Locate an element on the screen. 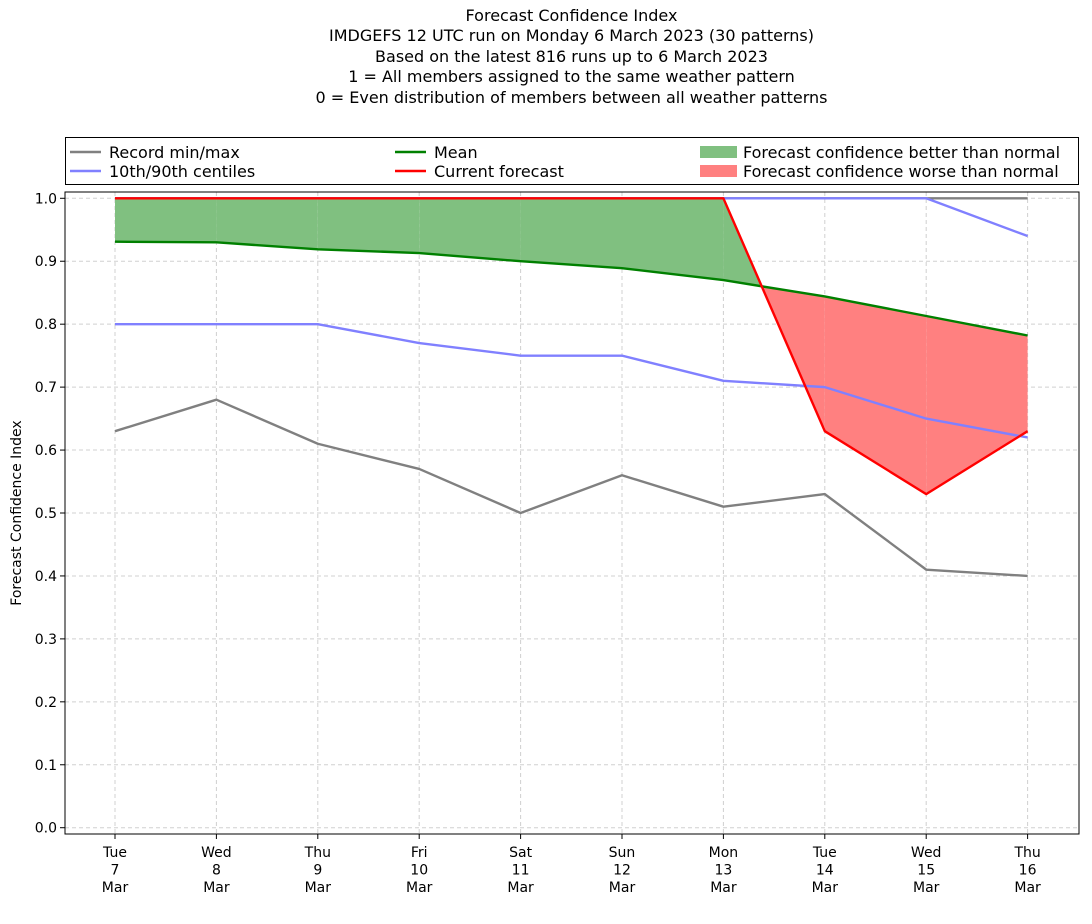  x-tick-label: 14 is located at coordinates (825, 871).